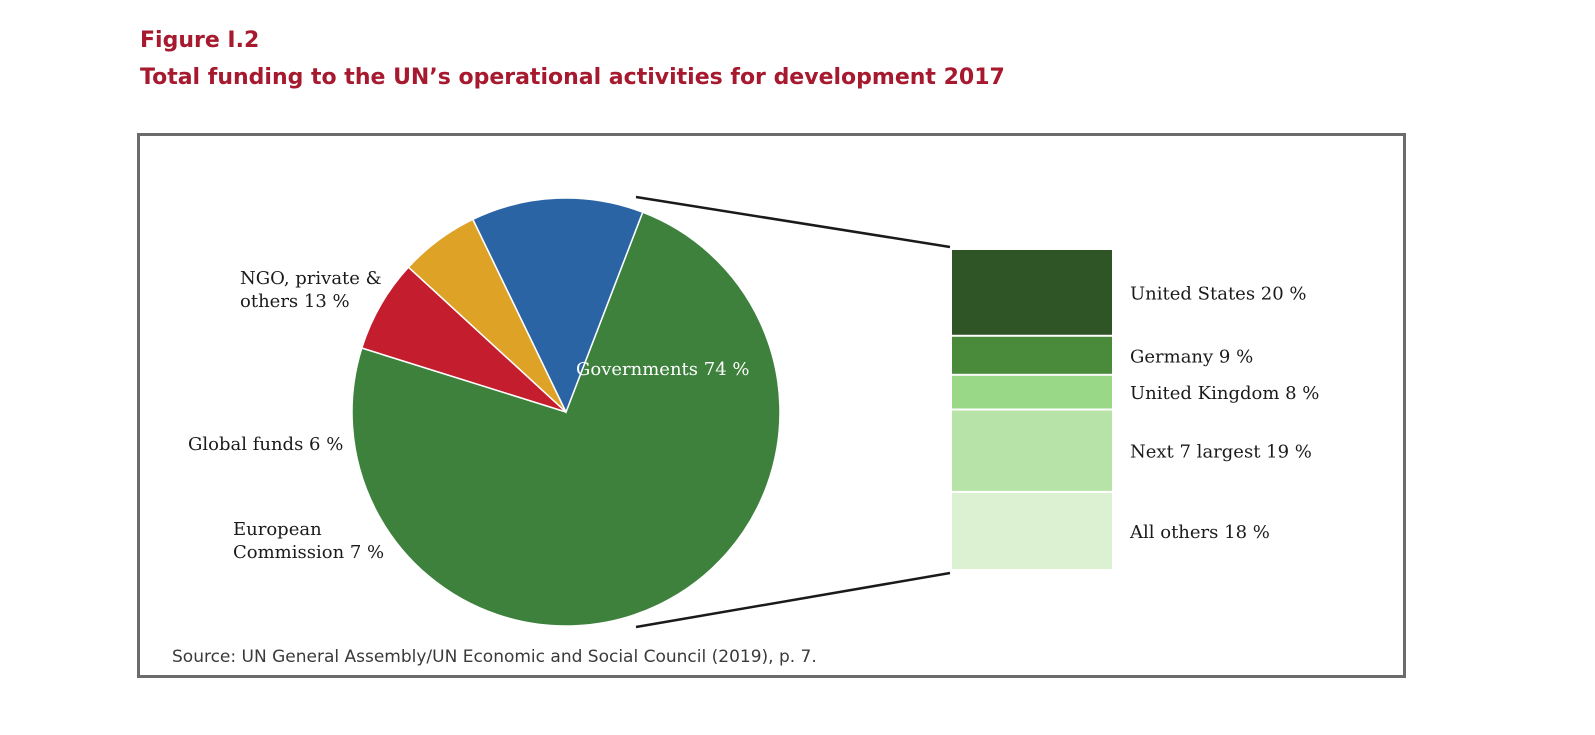 This screenshot has height=735, width=1595. I want to click on bar-segment-all-others, so click(1032, 530).